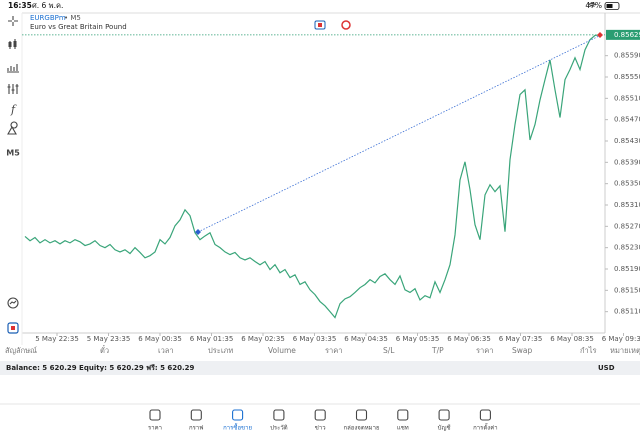  Describe the element at coordinates (418, 339) in the screenshot. I see `x-tick-label: 6 May 05:35` at that location.